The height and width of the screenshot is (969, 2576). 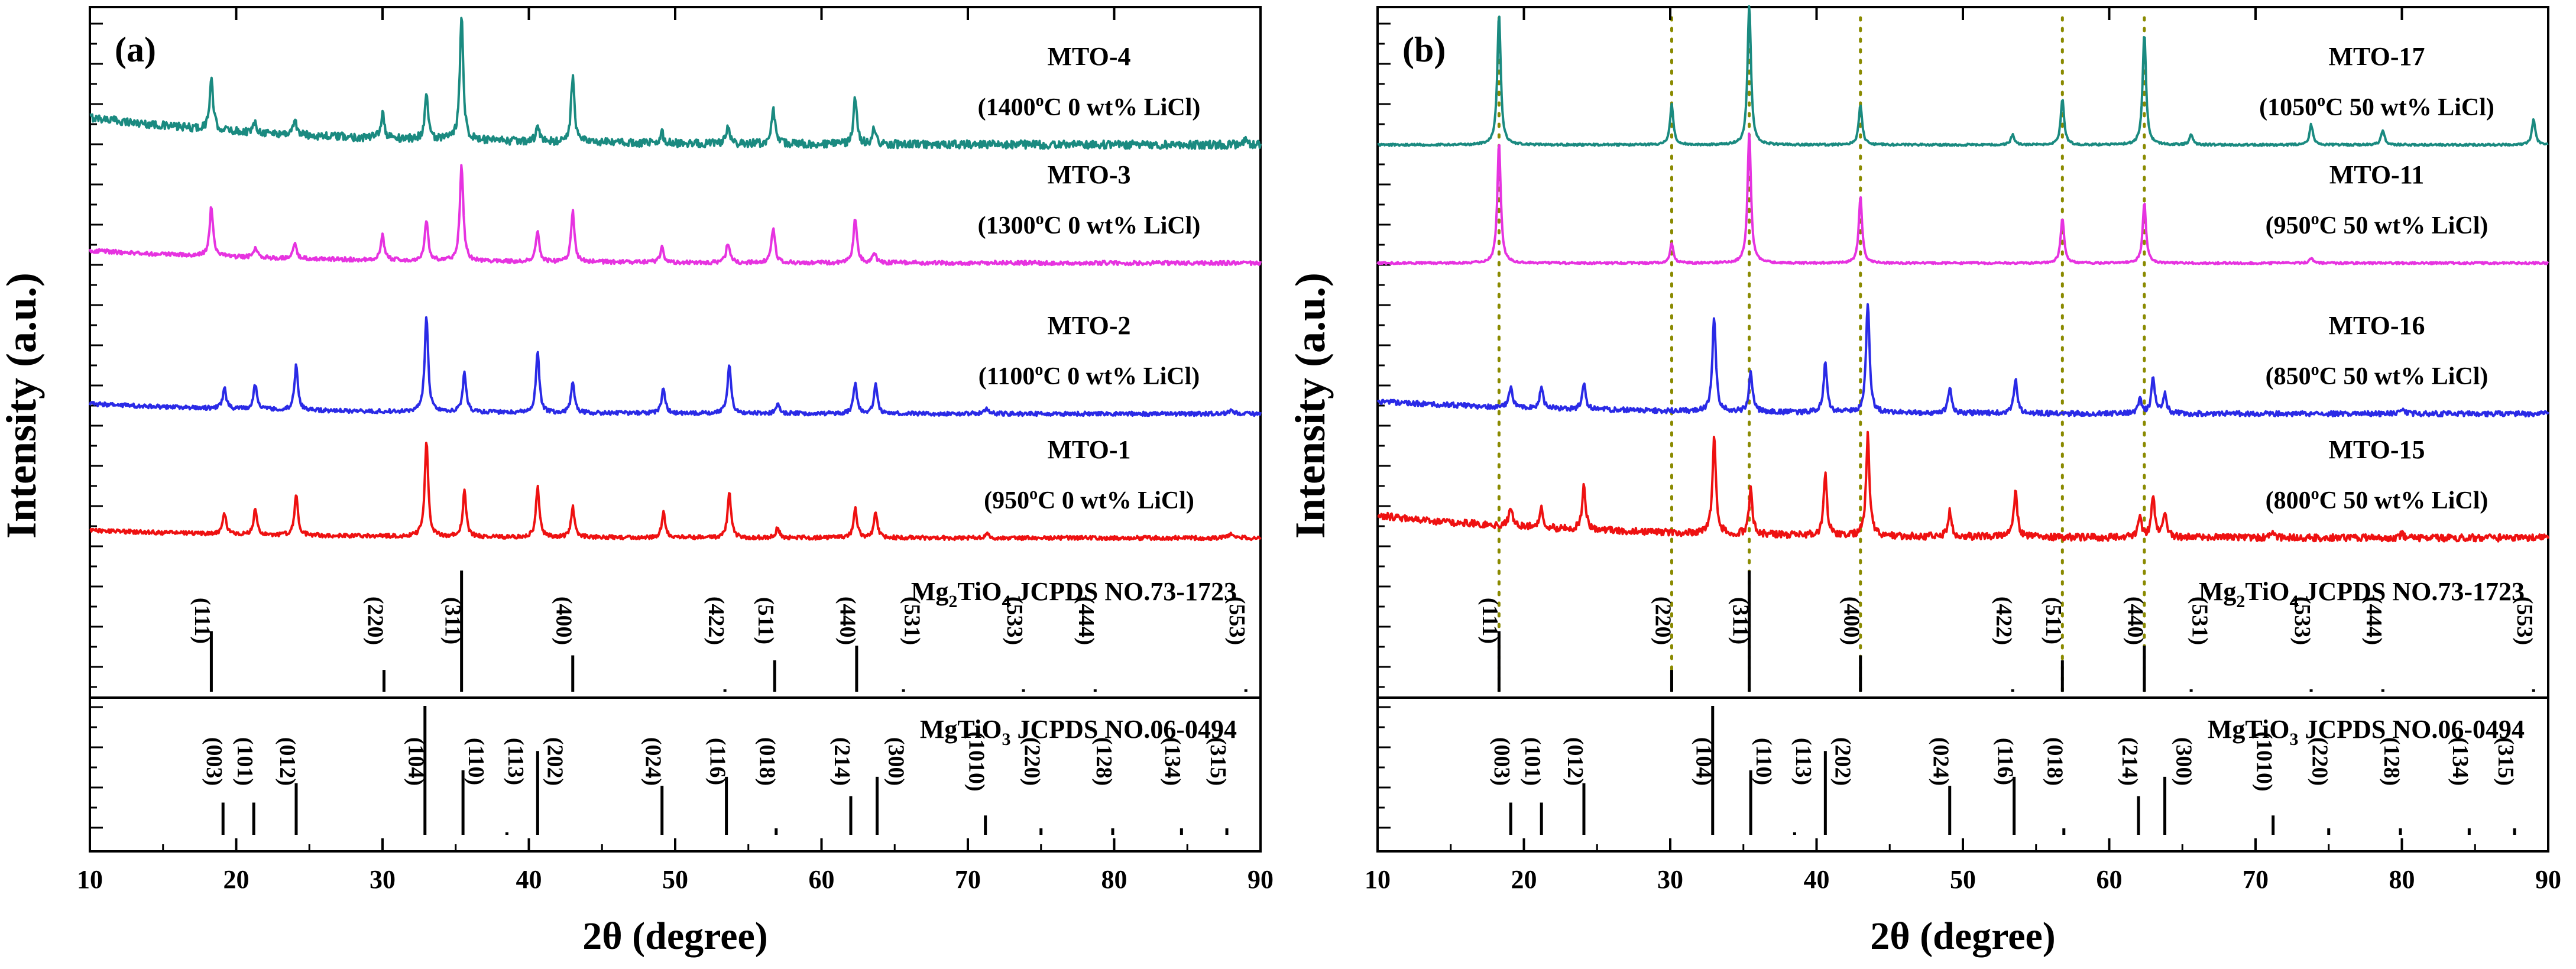 What do you see at coordinates (1089, 56) in the screenshot?
I see `series-name-label: MTO-4` at bounding box center [1089, 56].